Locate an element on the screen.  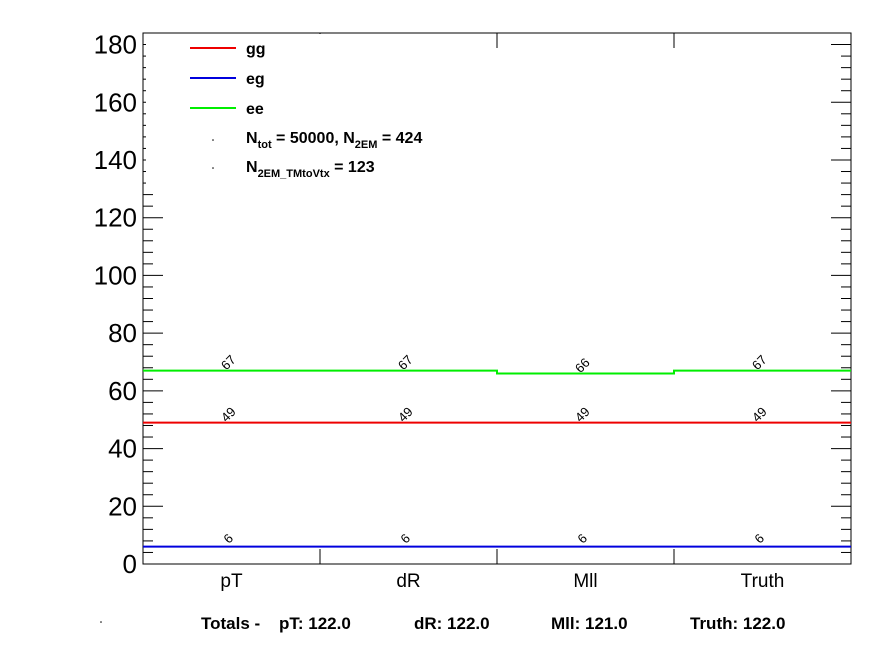
footer-total-mll: Mll: 121.0 is located at coordinates (589, 623).